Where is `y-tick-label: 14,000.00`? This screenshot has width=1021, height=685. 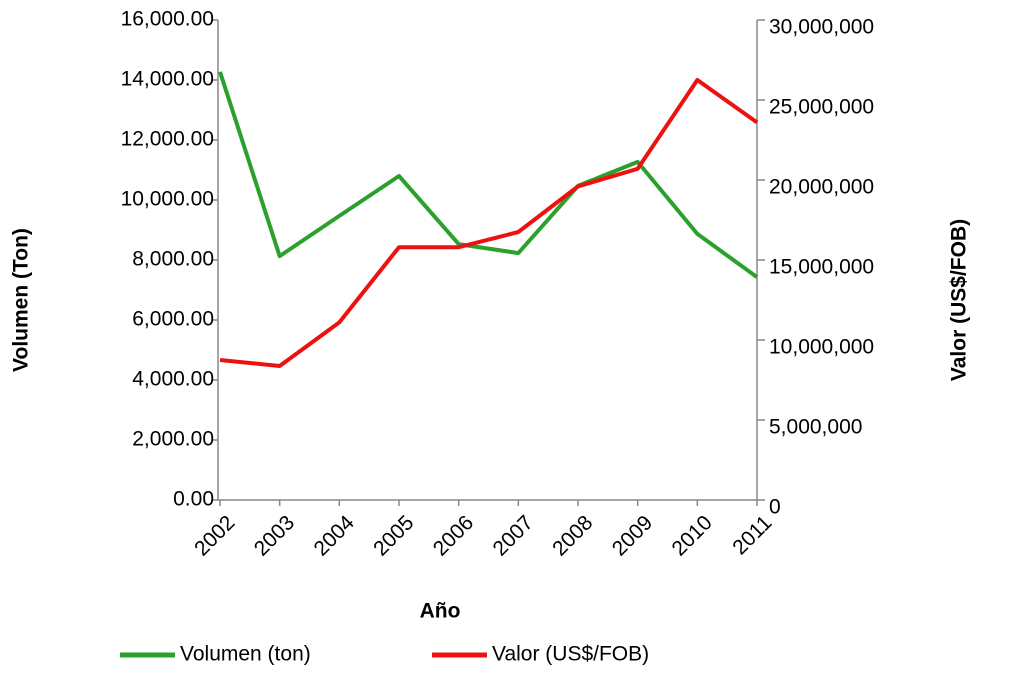
y-tick-label: 14,000.00 is located at coordinates (167, 79).